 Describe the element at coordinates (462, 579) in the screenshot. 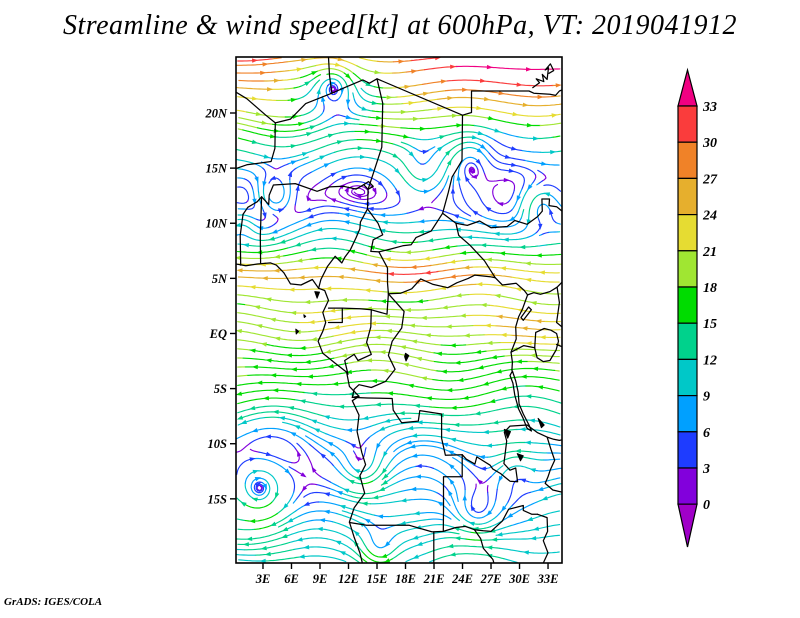

I see `x-tick-label: 24E` at that location.